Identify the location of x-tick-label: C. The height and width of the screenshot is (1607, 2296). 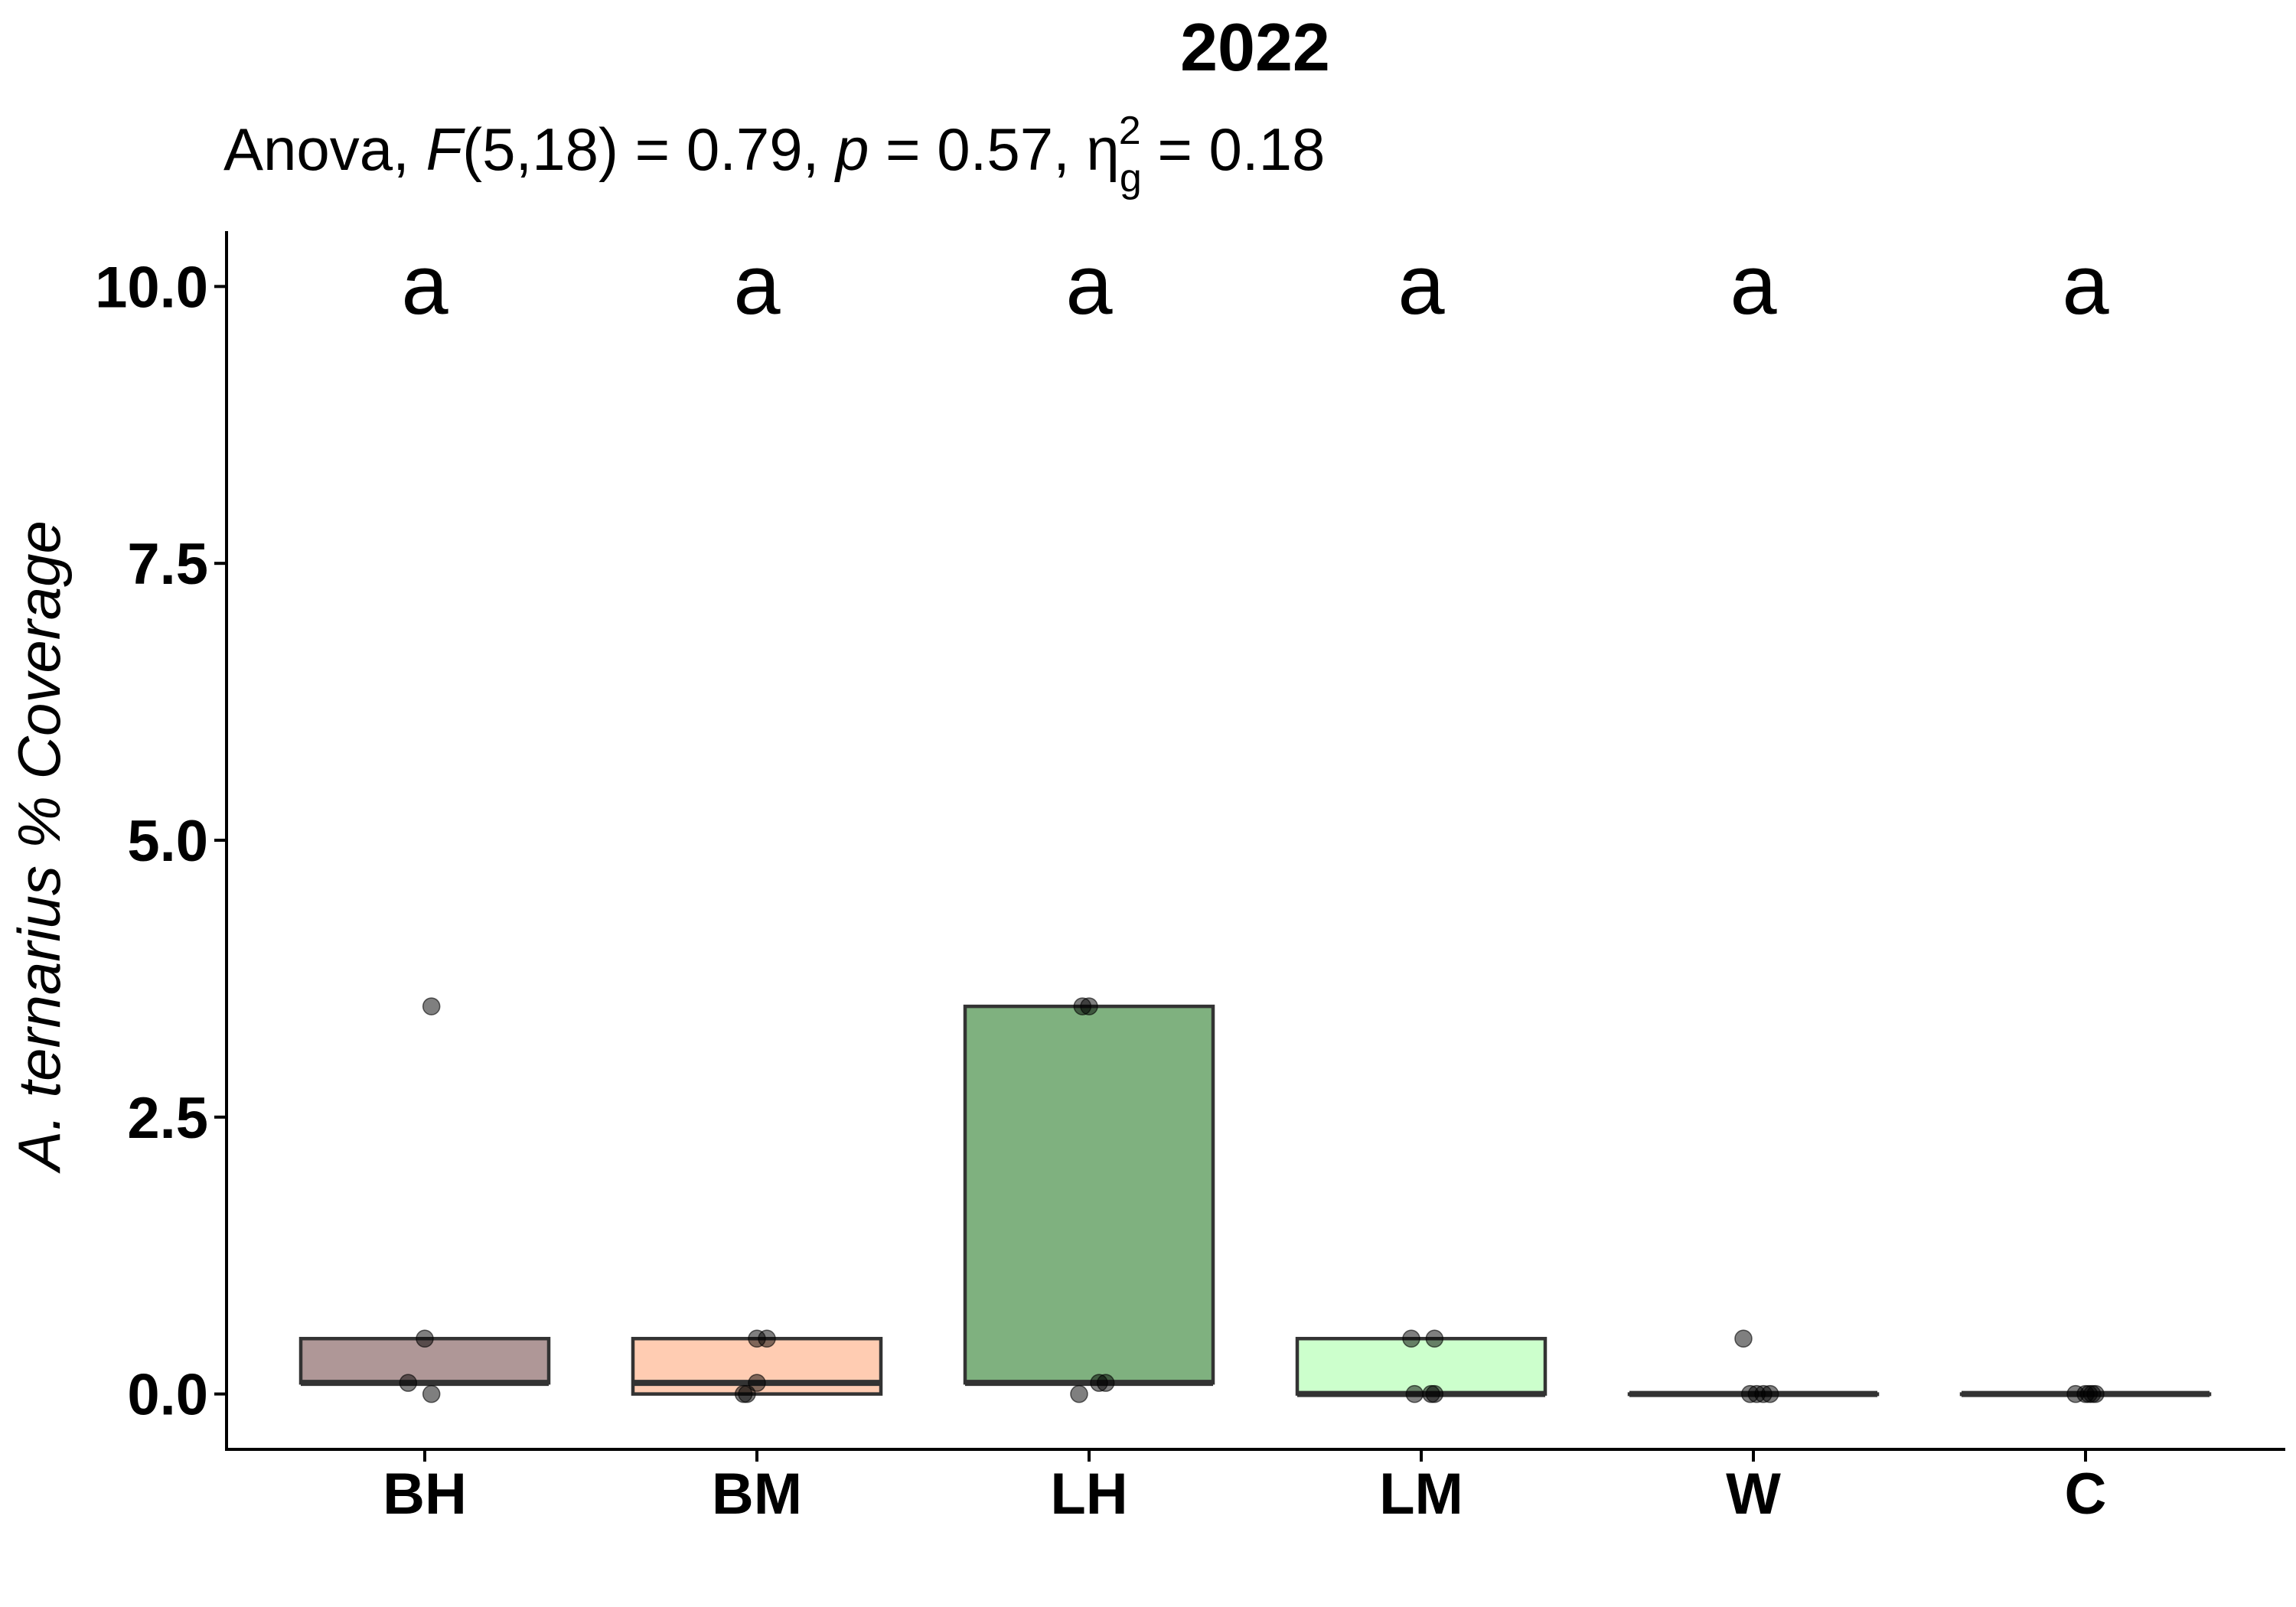
(2086, 1494).